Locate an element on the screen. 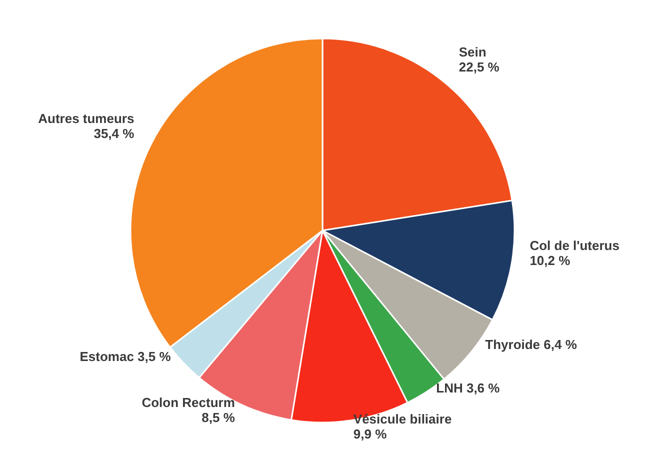  data-label: 10,2 % is located at coordinates (550, 260).